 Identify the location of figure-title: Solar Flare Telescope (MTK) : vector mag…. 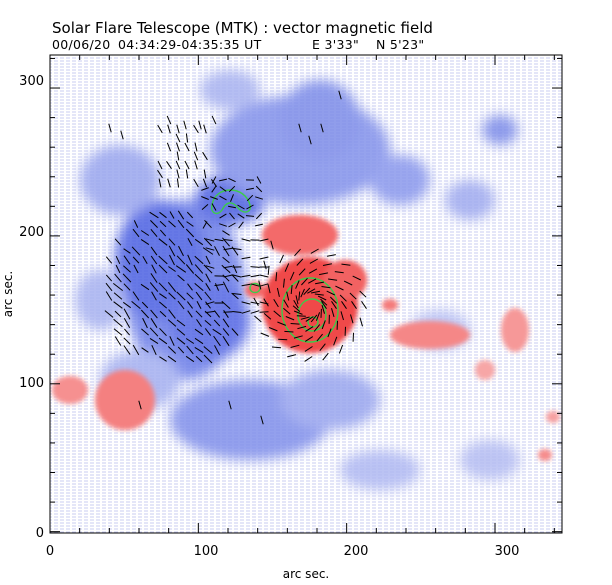
(242, 28).